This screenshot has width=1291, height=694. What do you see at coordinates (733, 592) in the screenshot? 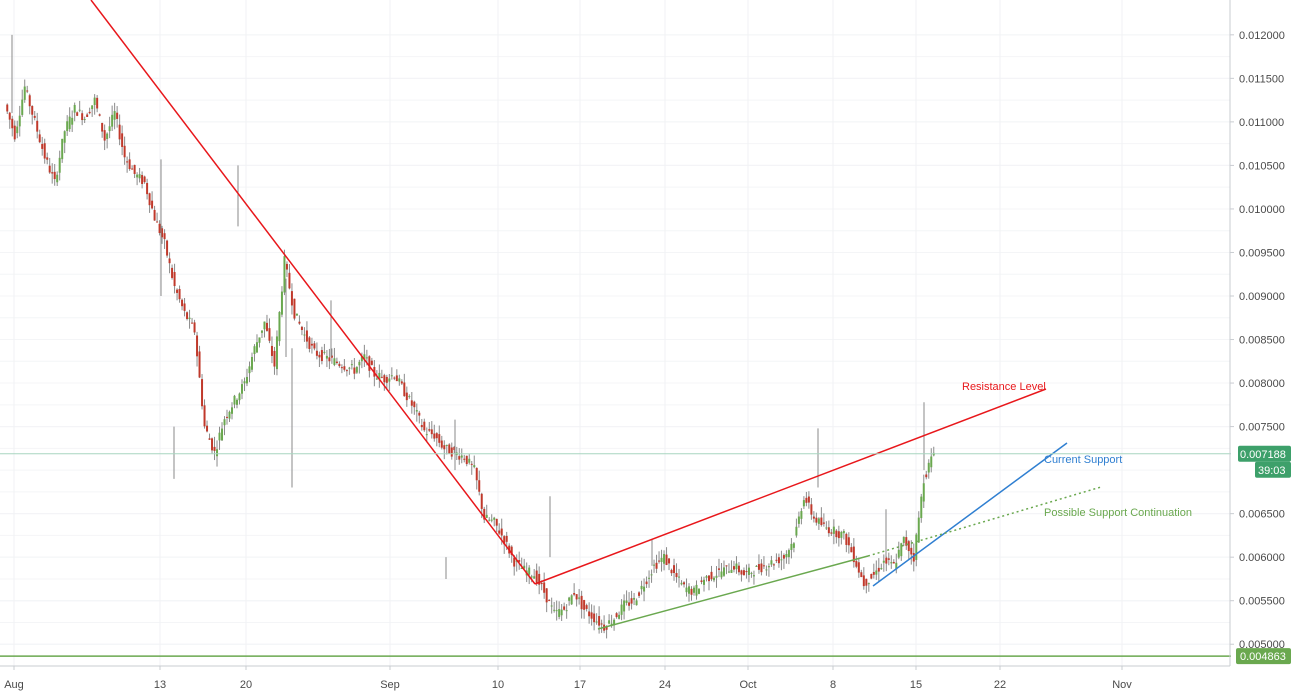
I see `trendline` at bounding box center [733, 592].